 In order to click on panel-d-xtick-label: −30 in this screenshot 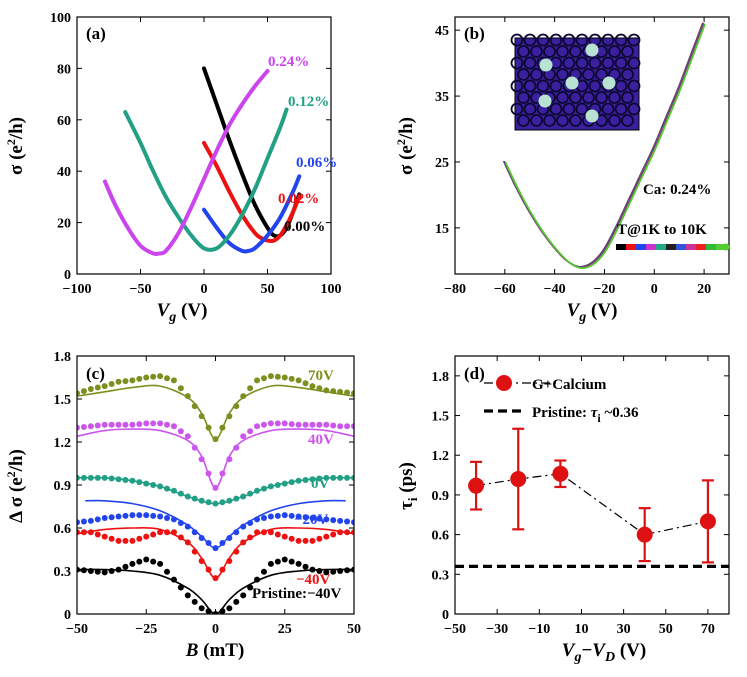, I will do `click(497, 629)`.